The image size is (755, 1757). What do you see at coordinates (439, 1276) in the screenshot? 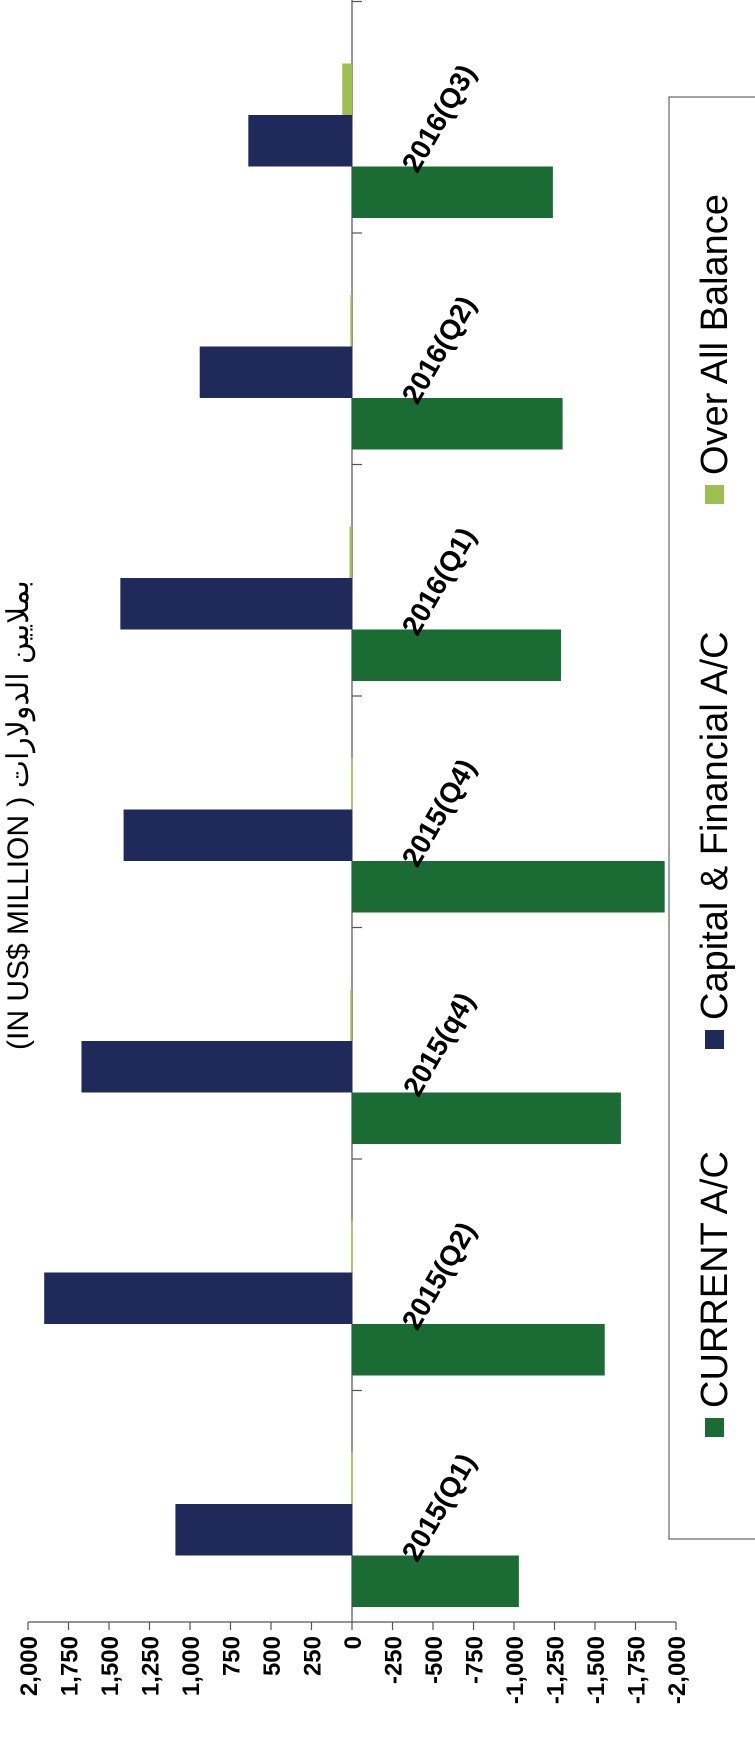
I see `category-label: 2015(Q2)` at bounding box center [439, 1276].